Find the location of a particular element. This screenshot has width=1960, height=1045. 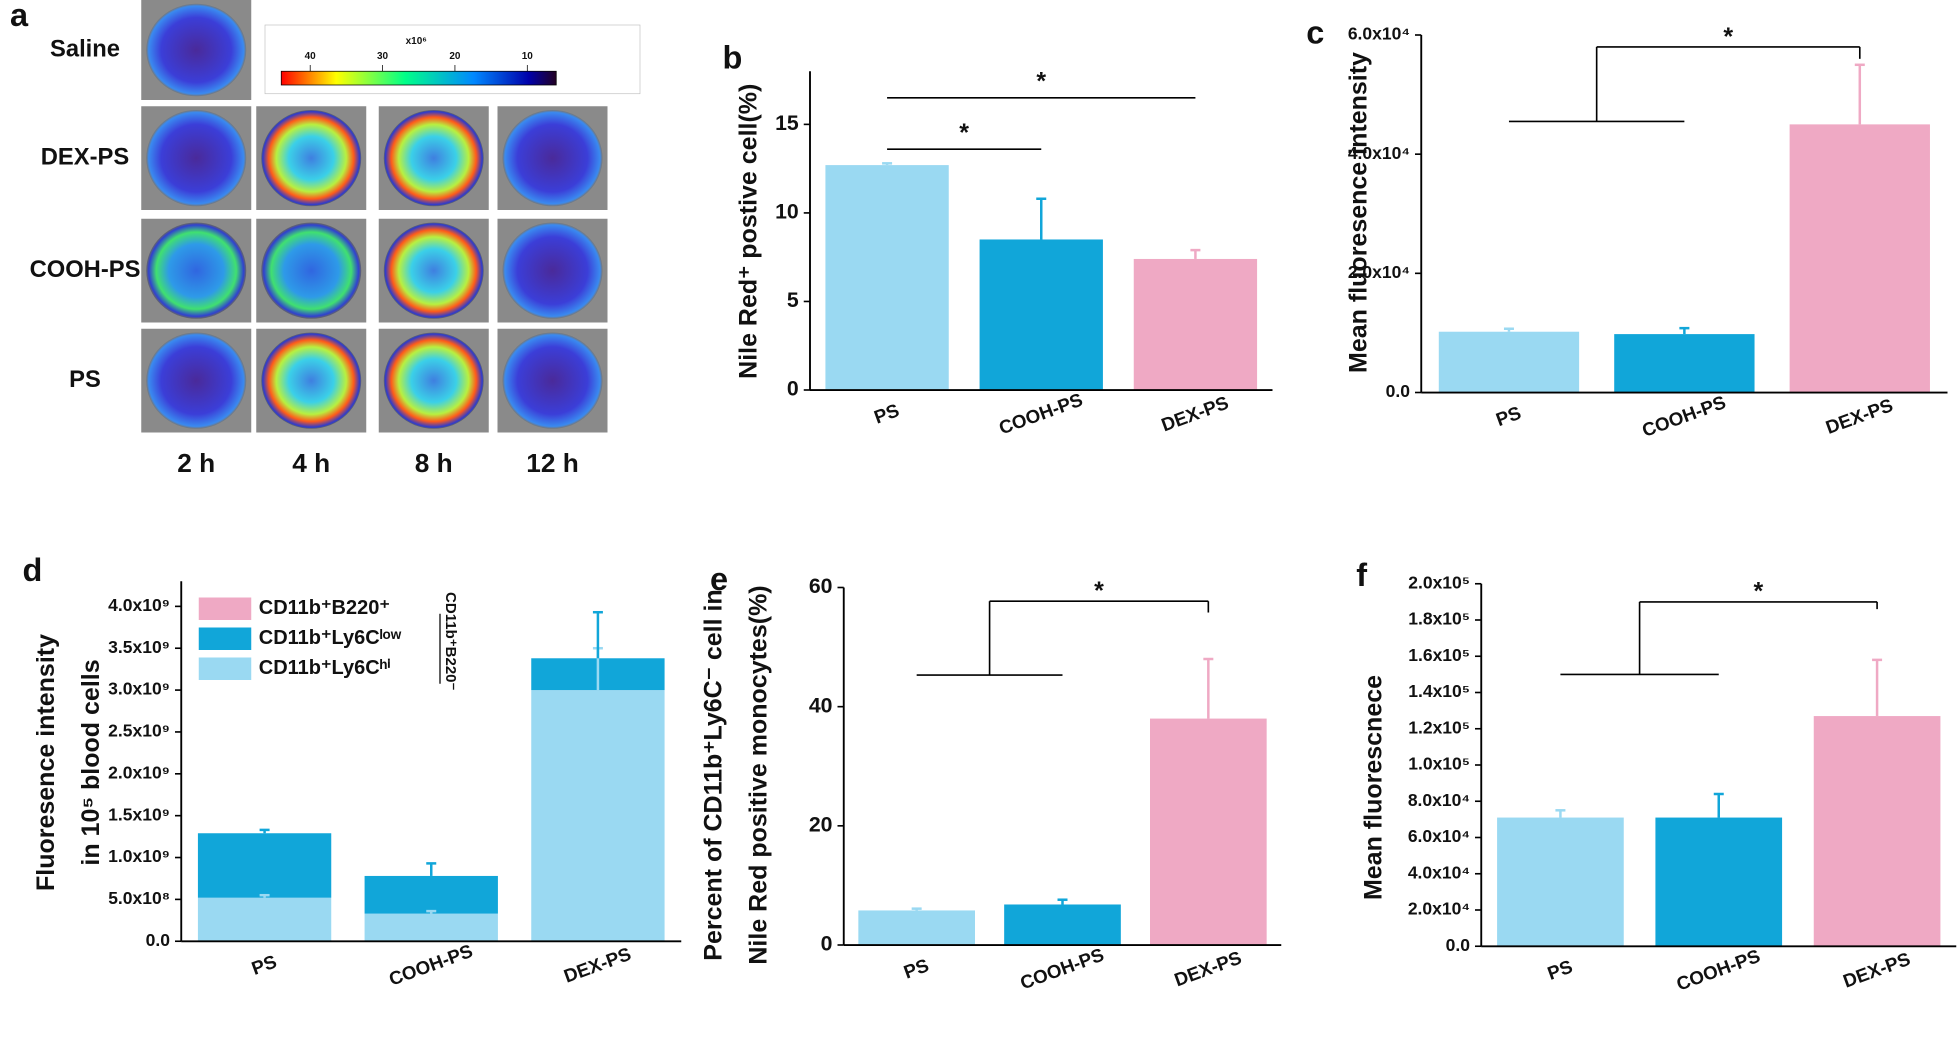

y-tick-label: 1.8x10⁵ is located at coordinates (1439, 619).